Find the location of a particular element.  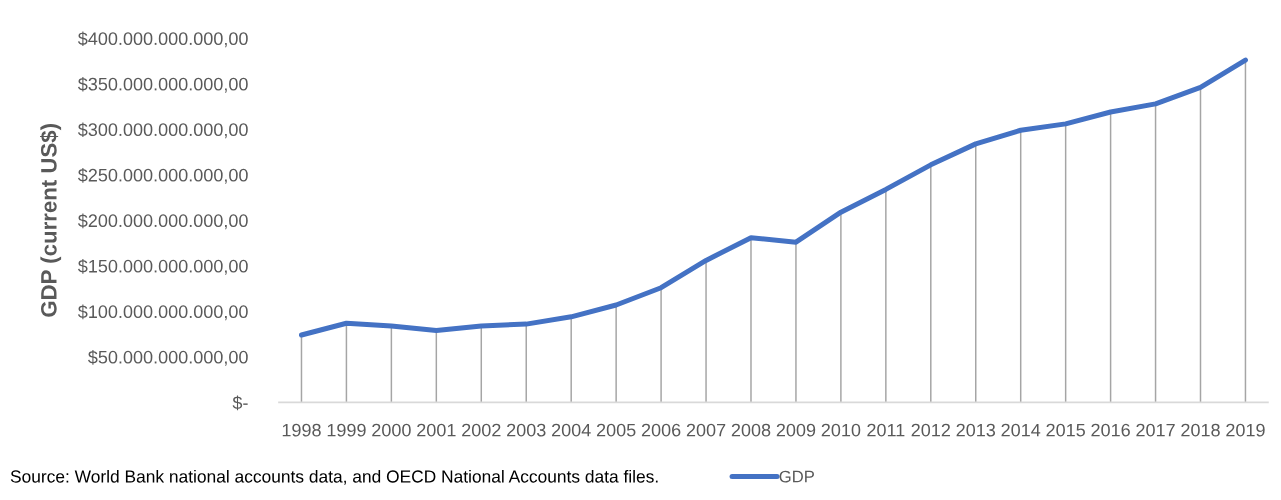

x-tick-label: 2008 is located at coordinates (751, 430).